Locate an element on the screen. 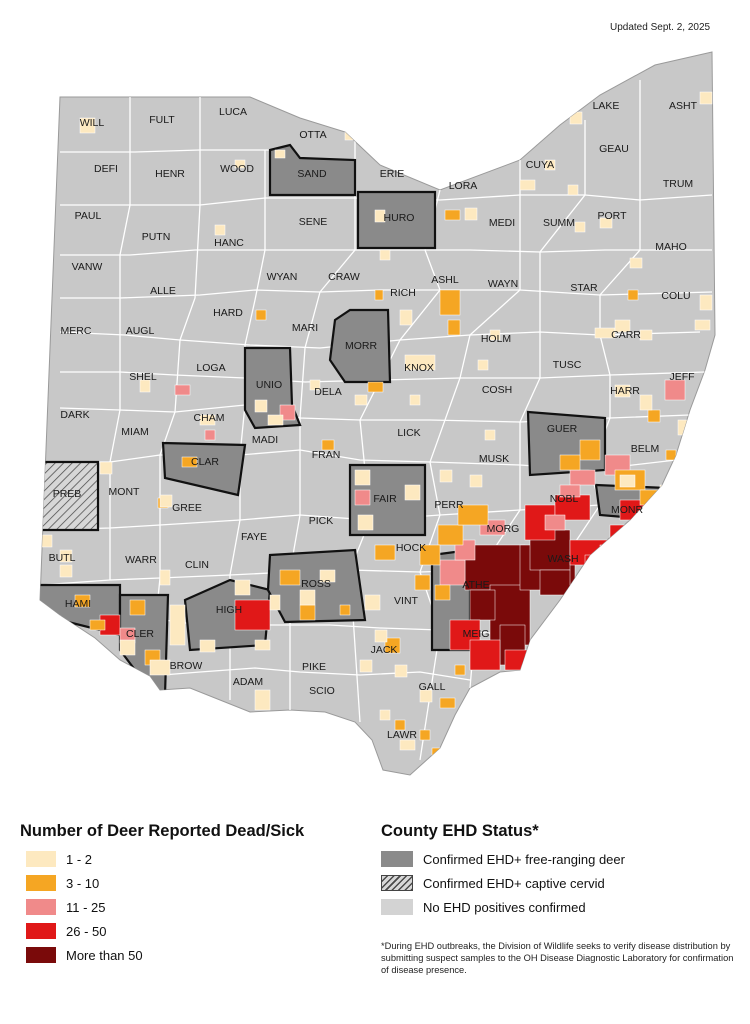  county-label-meig: MEIG is located at coordinates (476, 634).